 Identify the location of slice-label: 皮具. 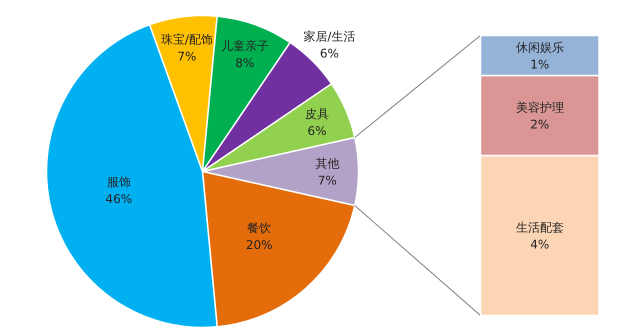
(317, 113).